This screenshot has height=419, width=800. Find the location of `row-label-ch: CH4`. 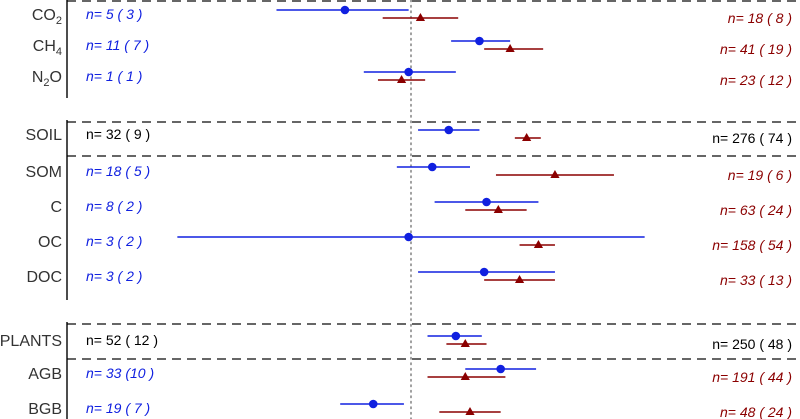

row-label-ch: CH4 is located at coordinates (47, 48).